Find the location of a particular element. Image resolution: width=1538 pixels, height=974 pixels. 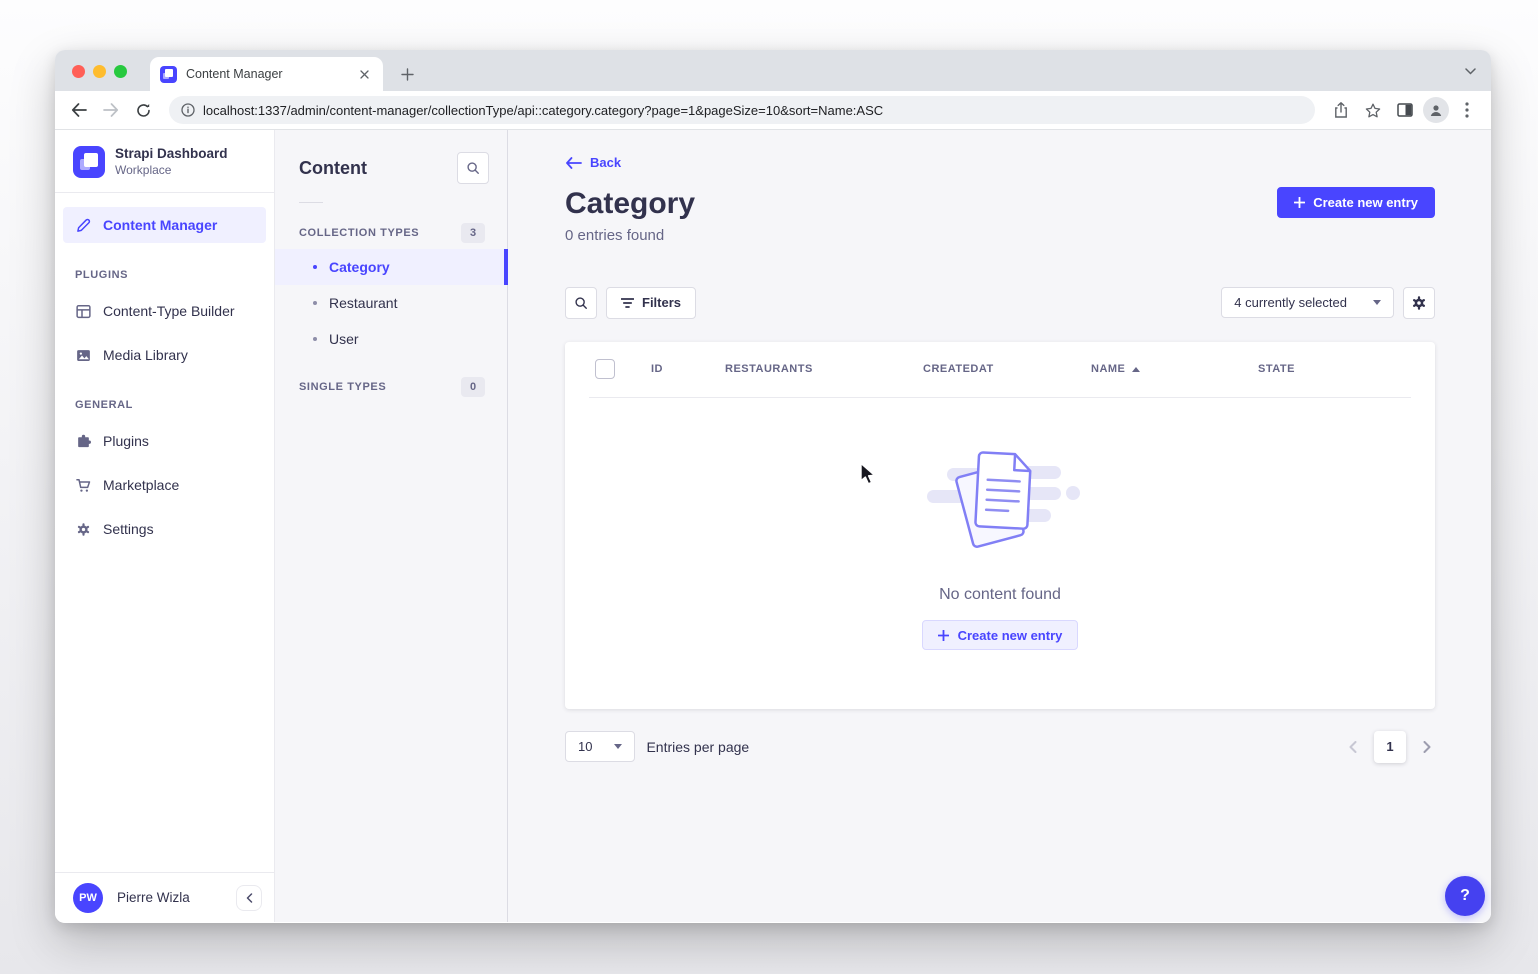

user-name: Pierre Wizla is located at coordinates (153, 897).